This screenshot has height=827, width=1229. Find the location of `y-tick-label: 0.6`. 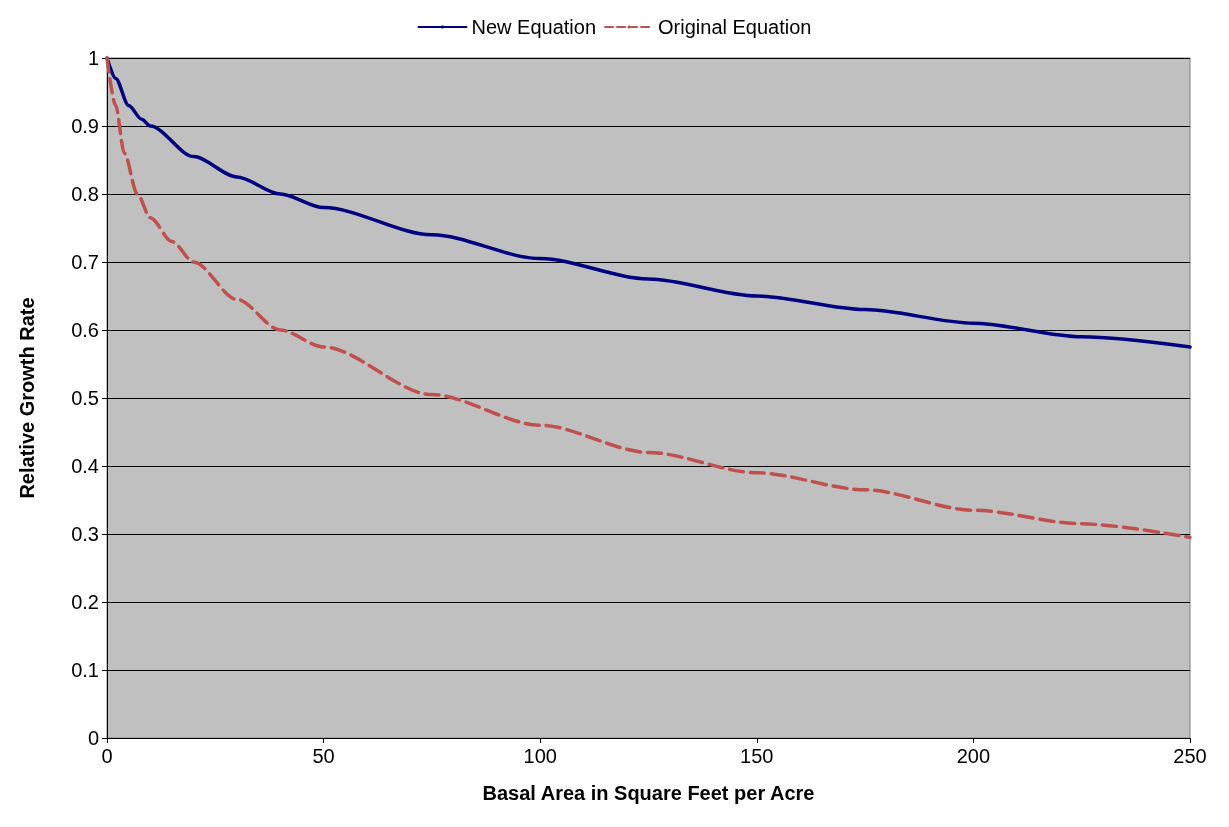

y-tick-label: 0.6 is located at coordinates (85, 330).